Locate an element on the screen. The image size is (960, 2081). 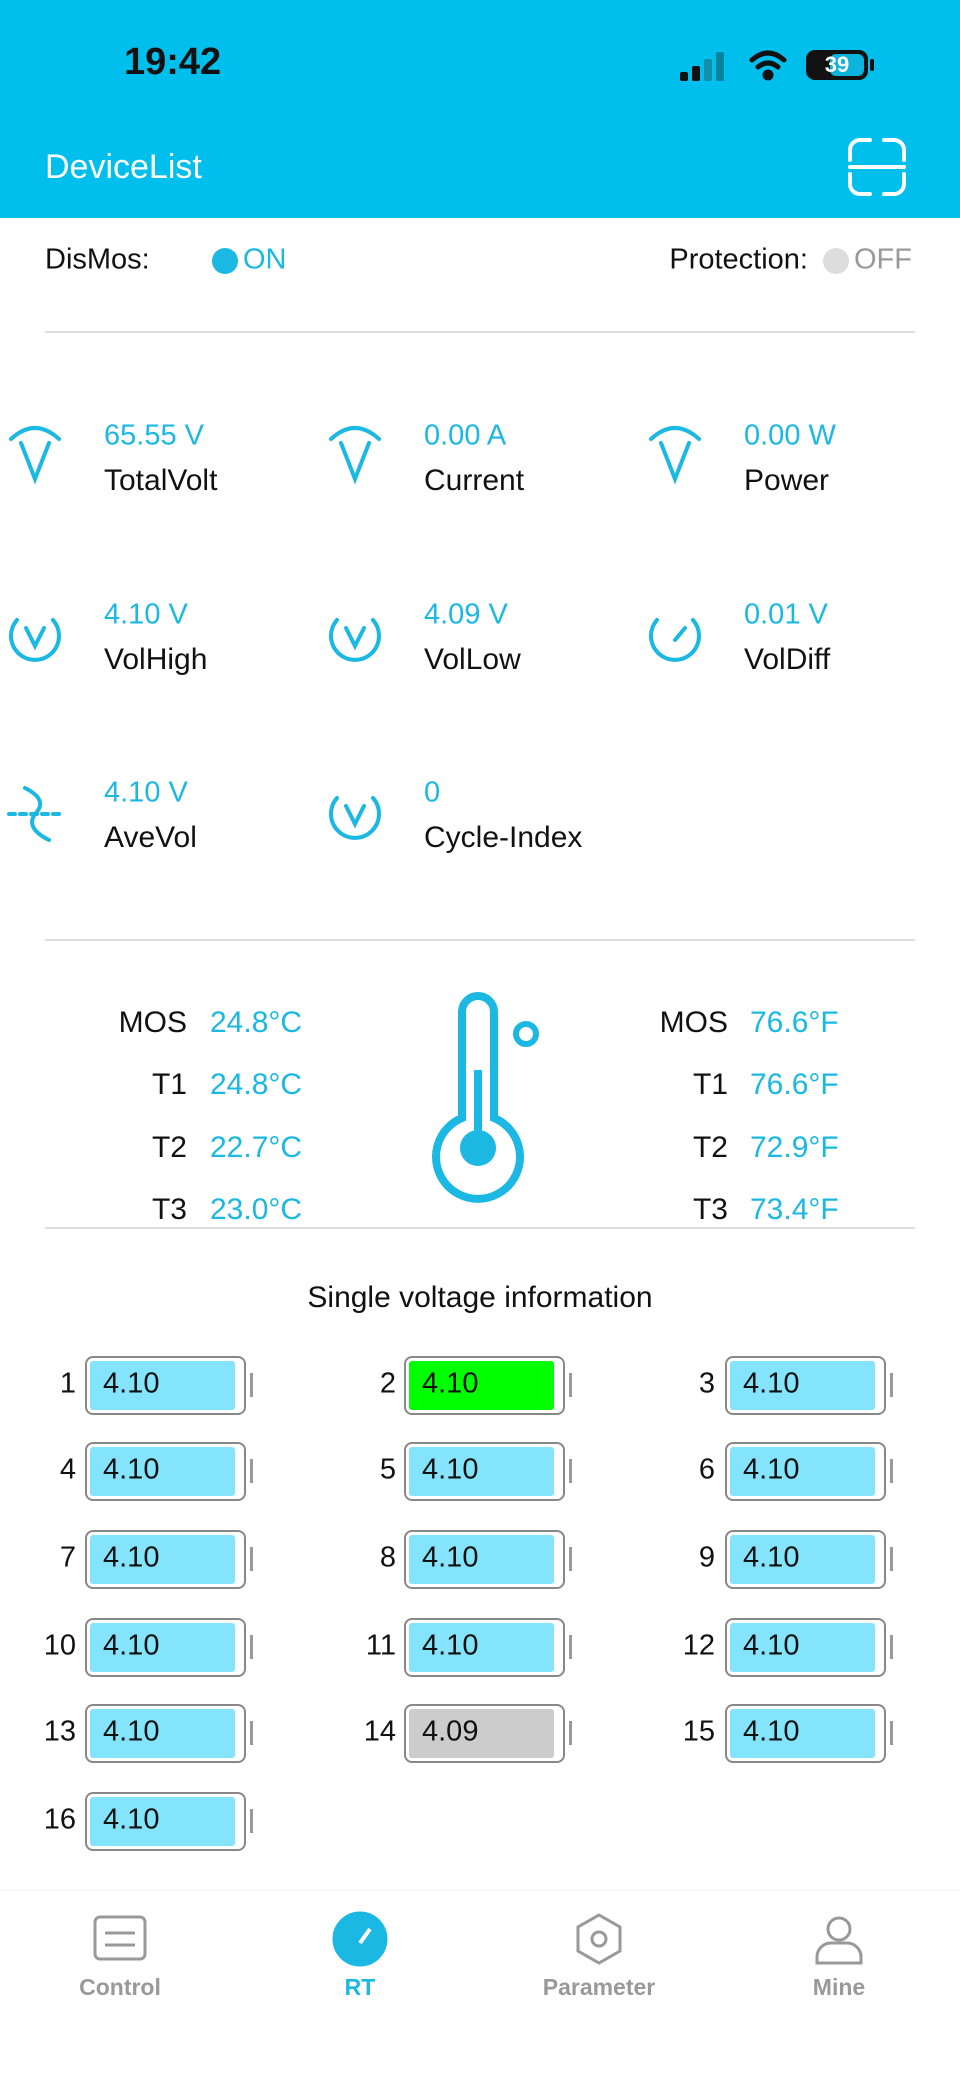
nav-label: Parameter is located at coordinates (599, 1987).